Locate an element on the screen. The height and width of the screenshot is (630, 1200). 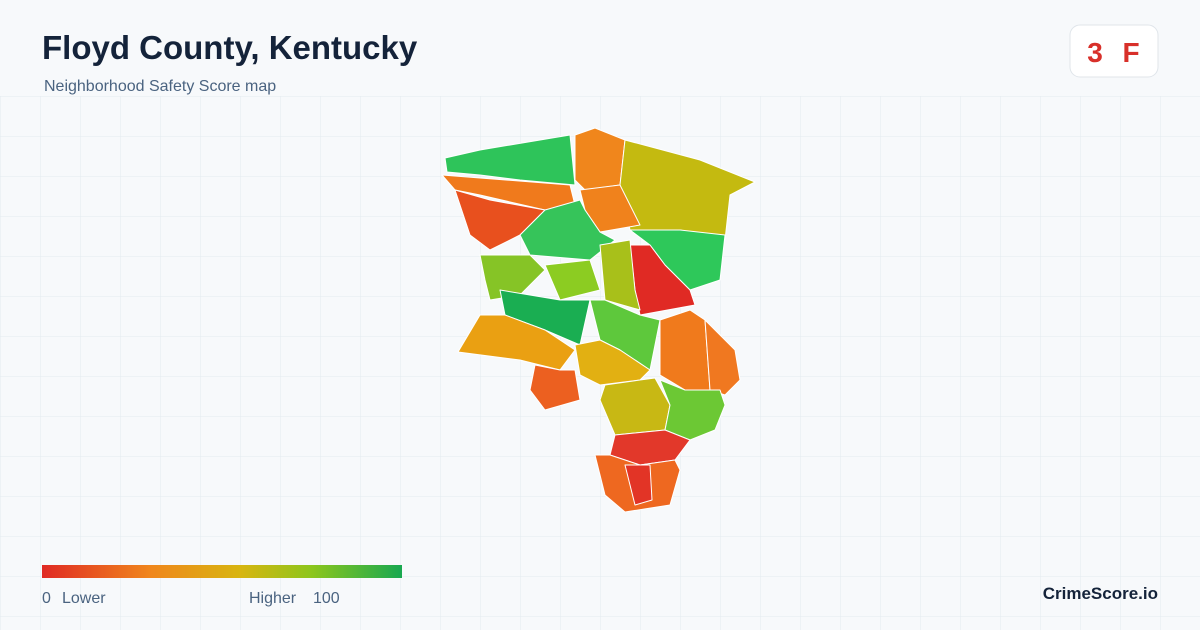
legend-max: 100 is located at coordinates (326, 598).